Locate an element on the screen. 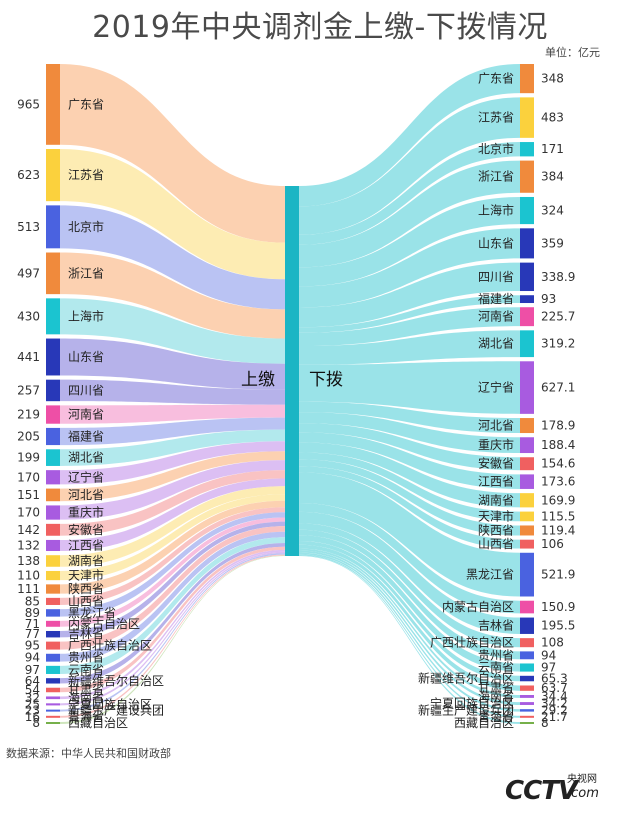 This screenshot has height=820, width=640. left-node-label: 重庆市 is located at coordinates (86, 512).